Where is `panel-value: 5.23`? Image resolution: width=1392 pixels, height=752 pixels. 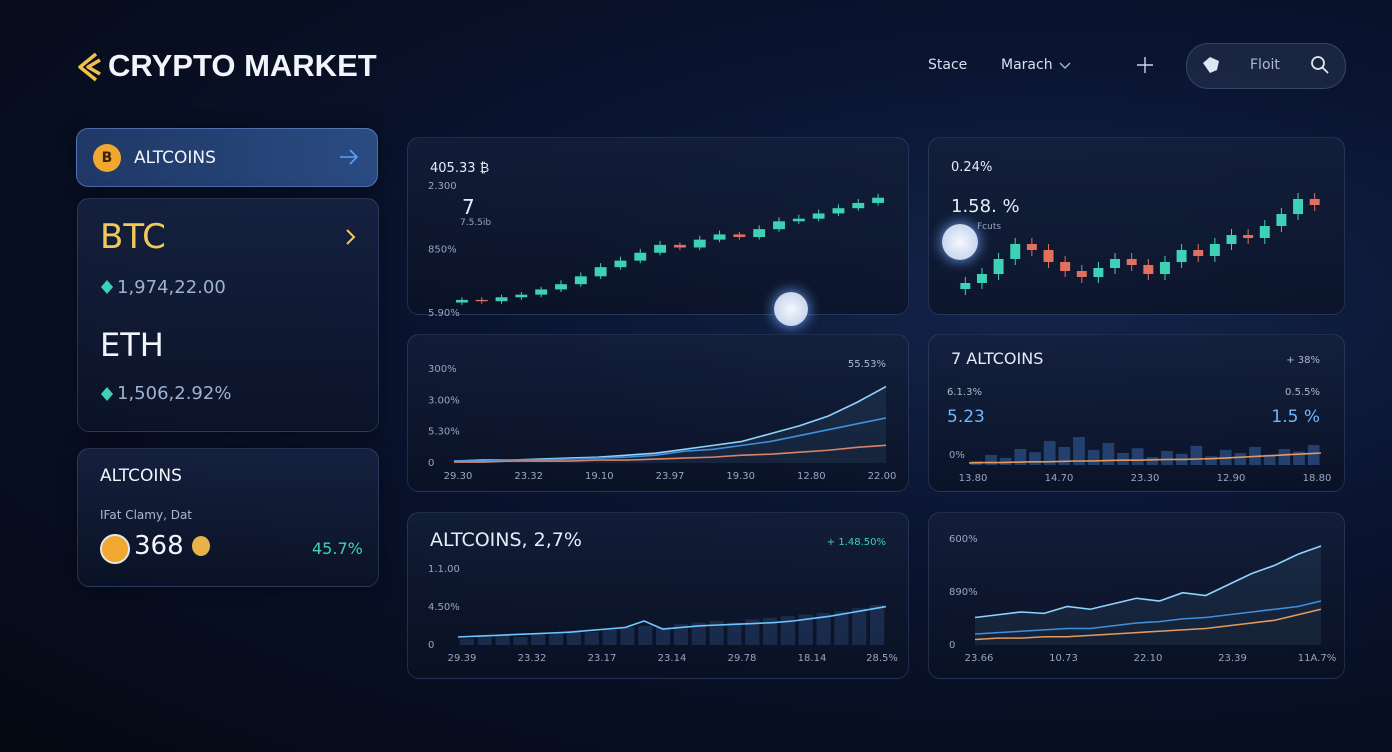 panel-value: 5.23 is located at coordinates (966, 417).